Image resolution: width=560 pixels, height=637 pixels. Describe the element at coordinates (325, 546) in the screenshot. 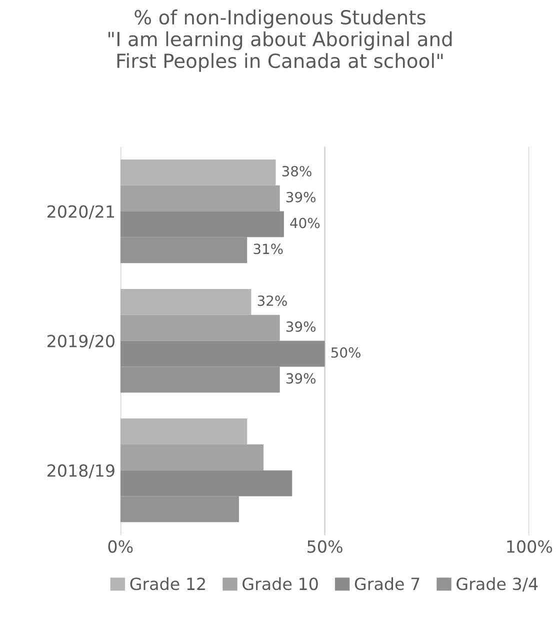

I see `x-tick-label: 50%` at that location.